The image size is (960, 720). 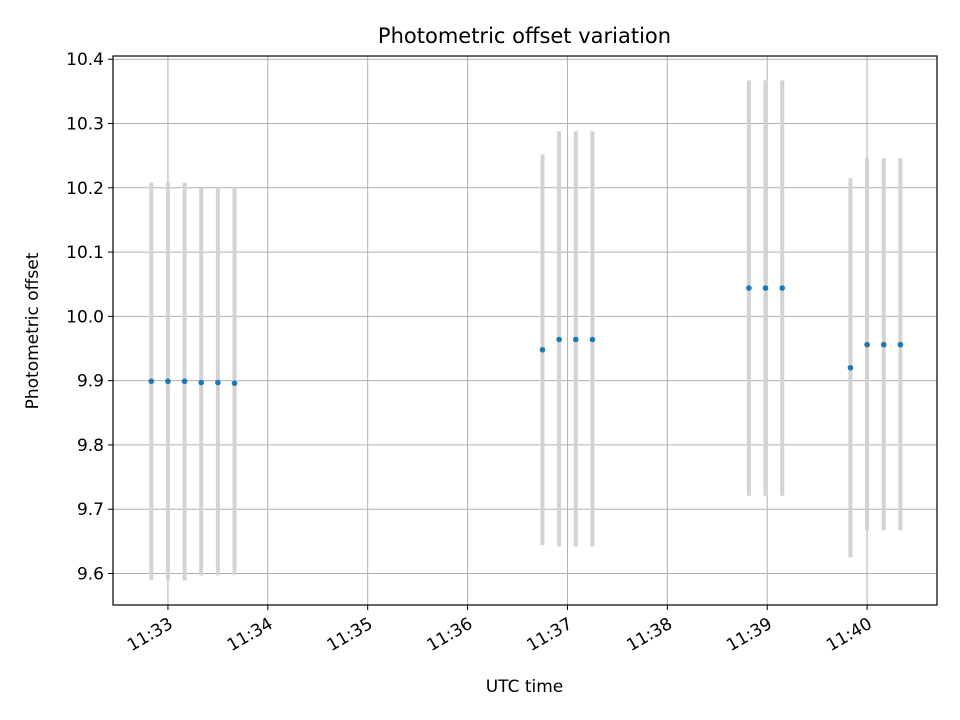 I want to click on y-tick-label: 9.8, so click(x=90, y=446).